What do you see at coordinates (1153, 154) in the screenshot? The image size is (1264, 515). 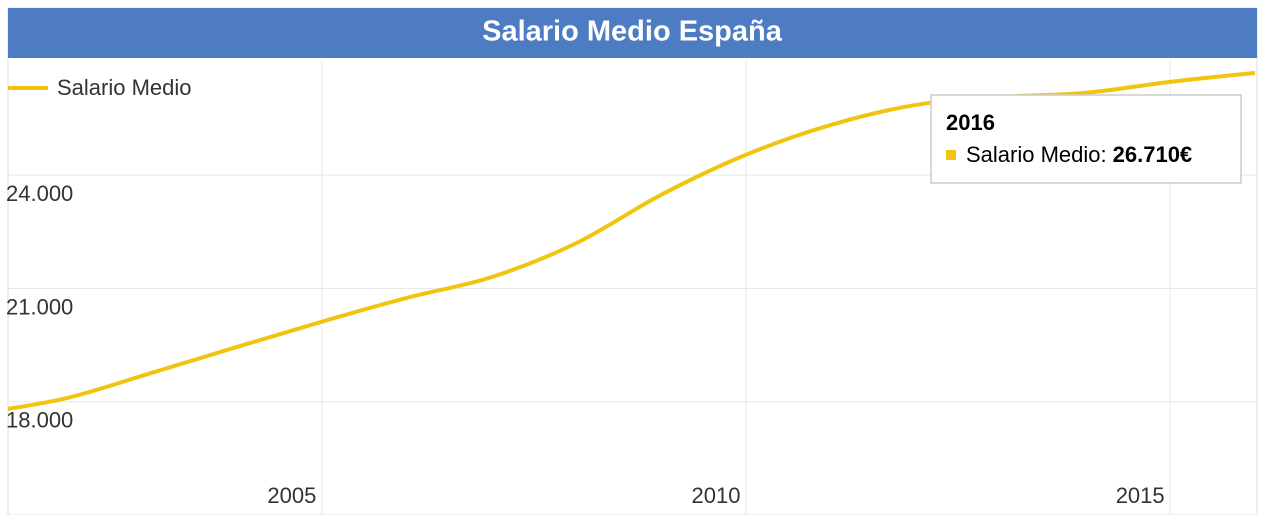 I see `tooltip-value: 26.710€` at bounding box center [1153, 154].